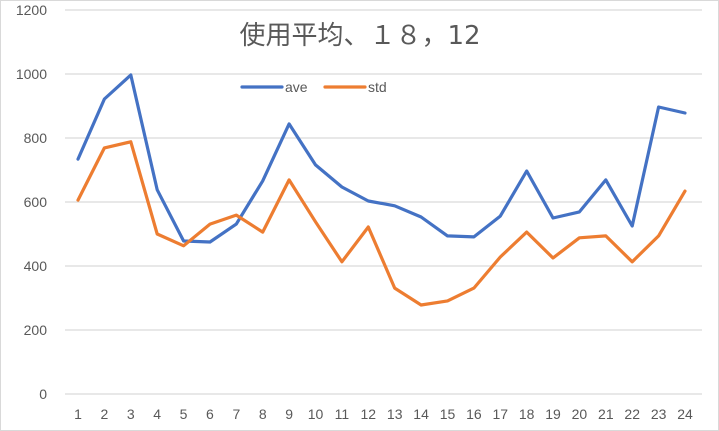  I want to click on x-tick-label: 8, so click(263, 414).